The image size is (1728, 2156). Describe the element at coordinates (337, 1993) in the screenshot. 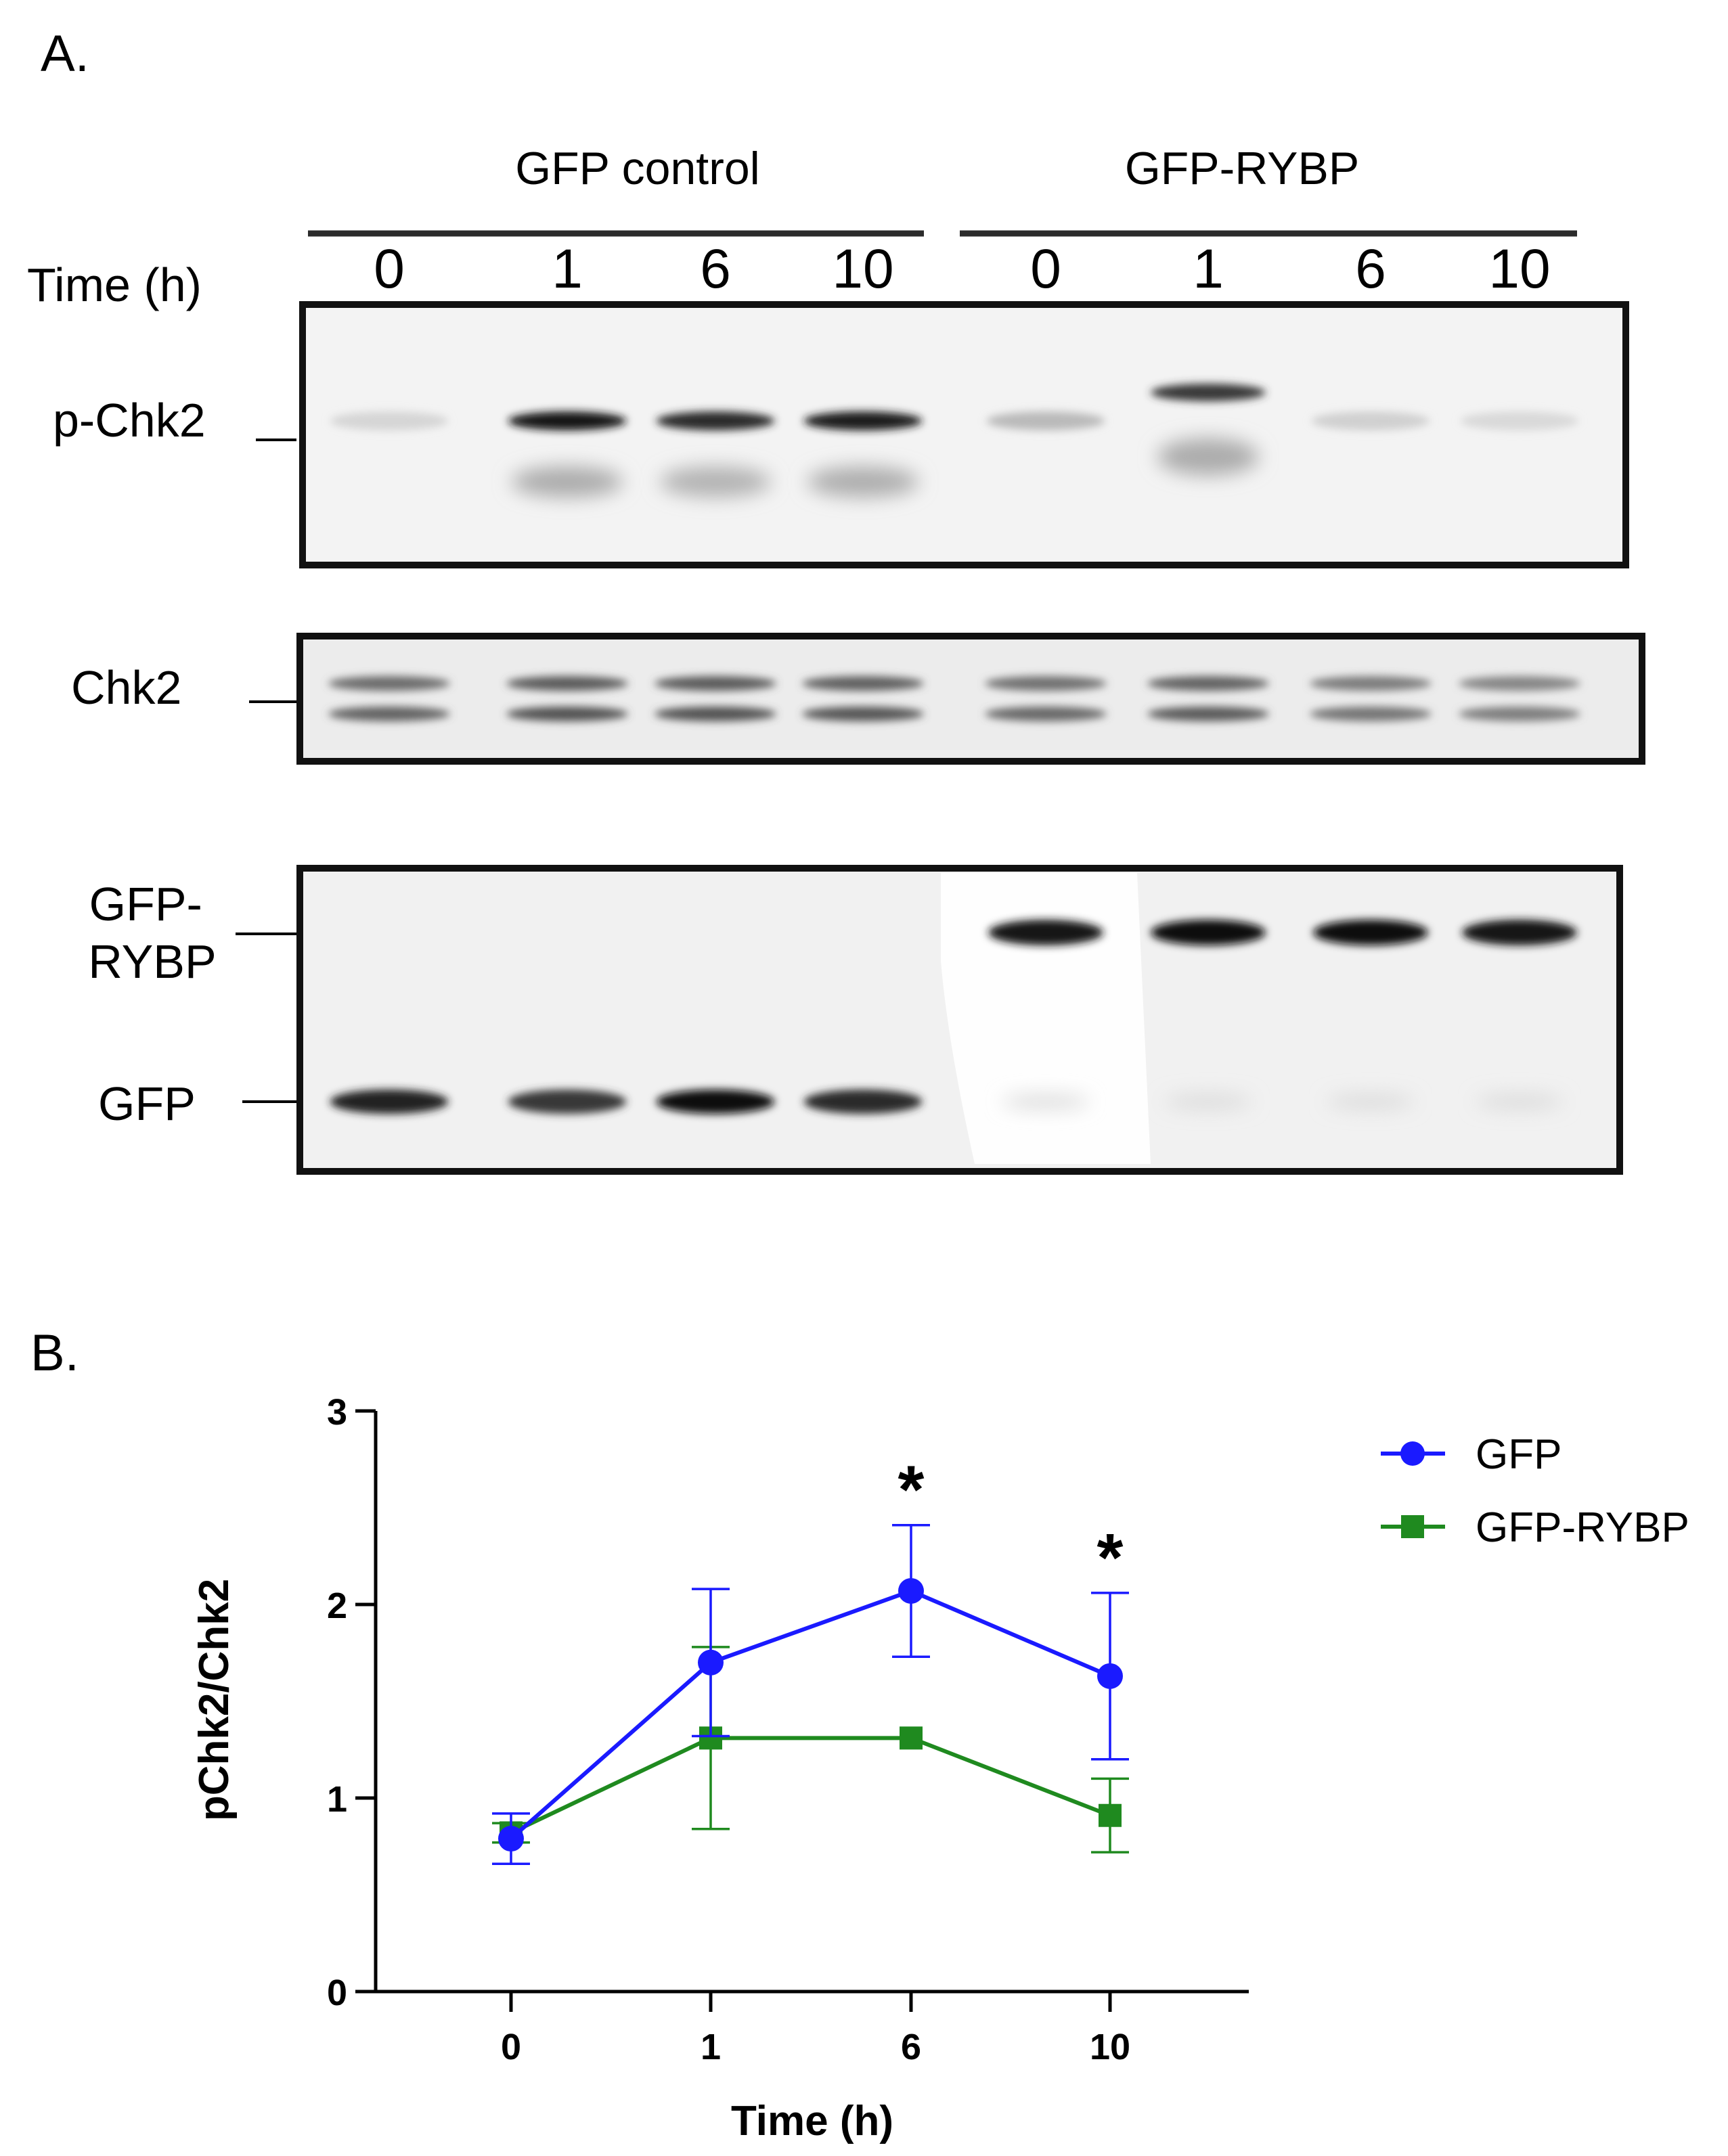

I see `y-tick-label: 0` at that location.